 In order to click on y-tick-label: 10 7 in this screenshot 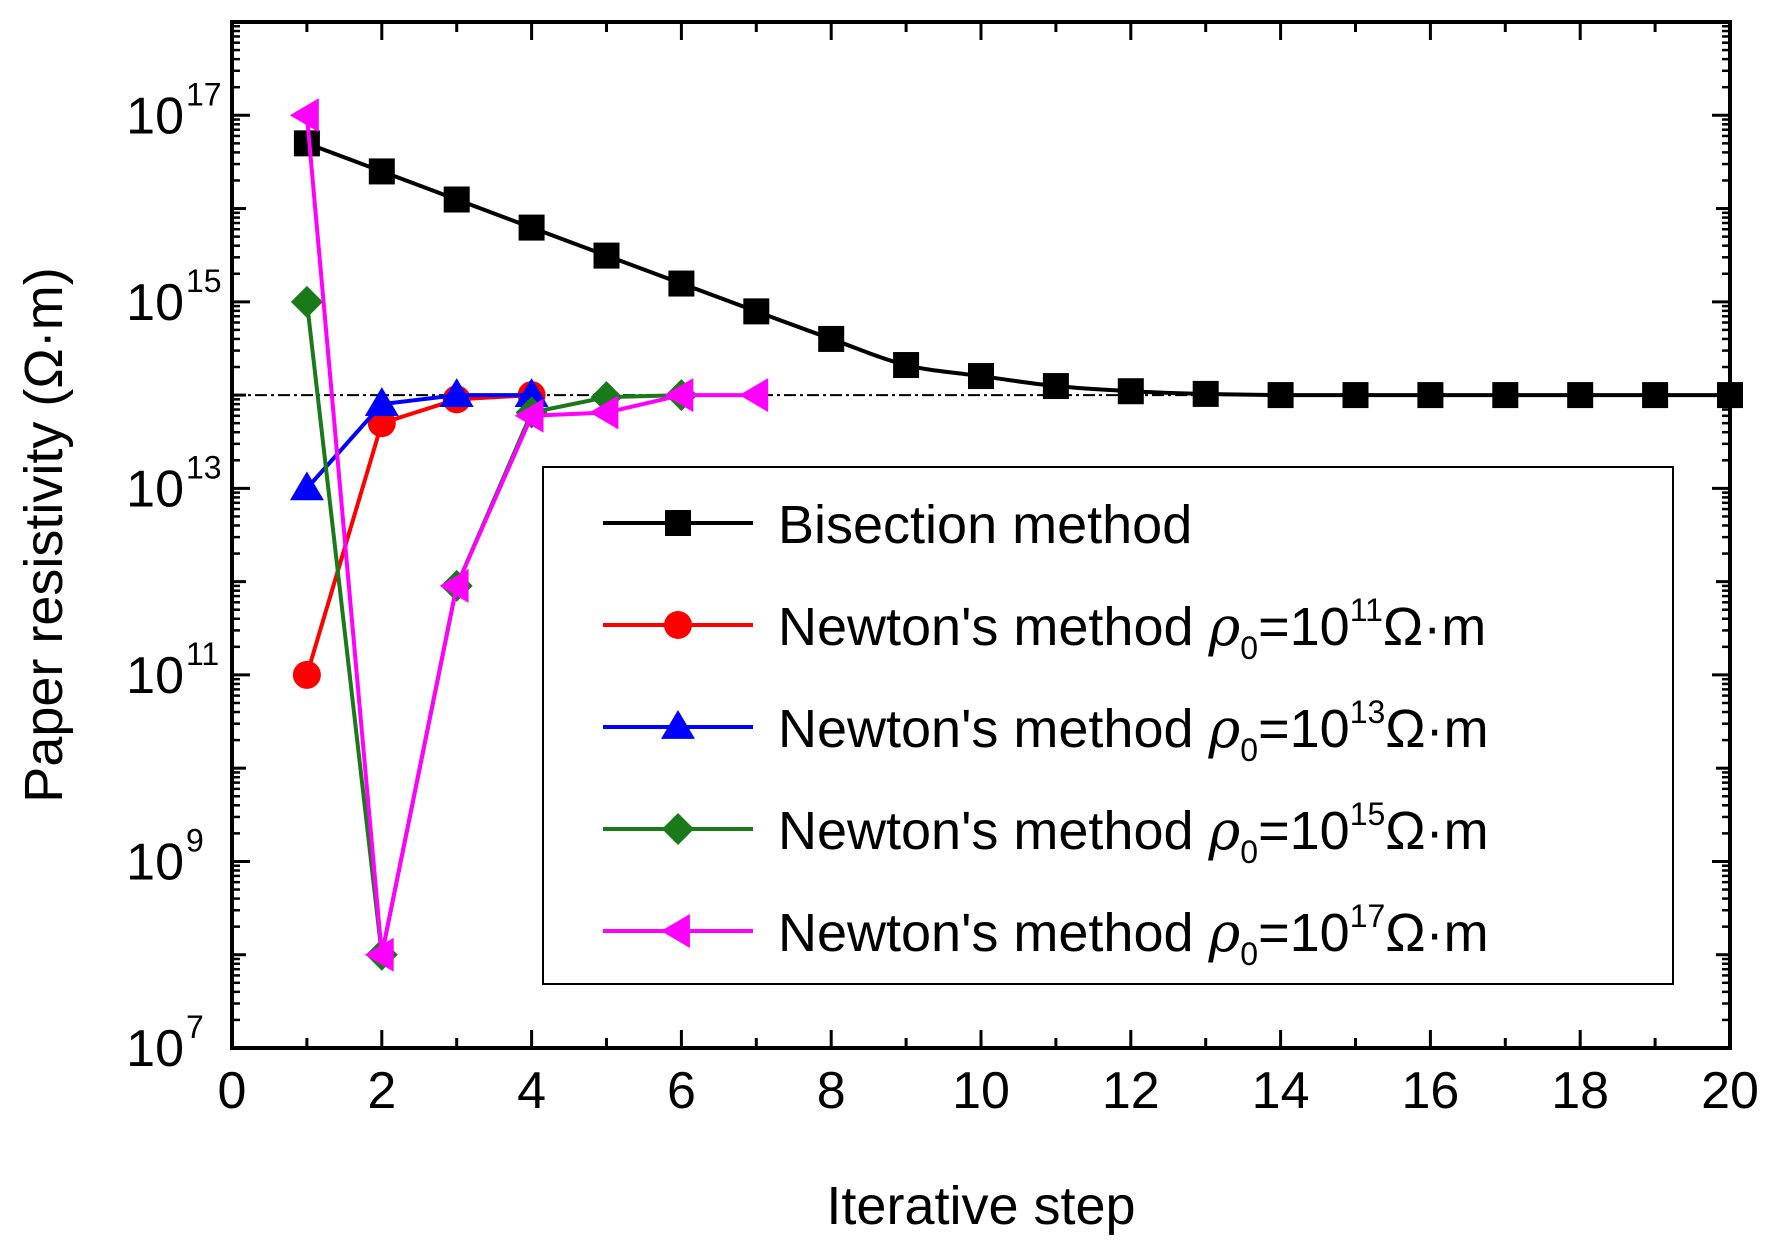, I will do `click(165, 1043)`.